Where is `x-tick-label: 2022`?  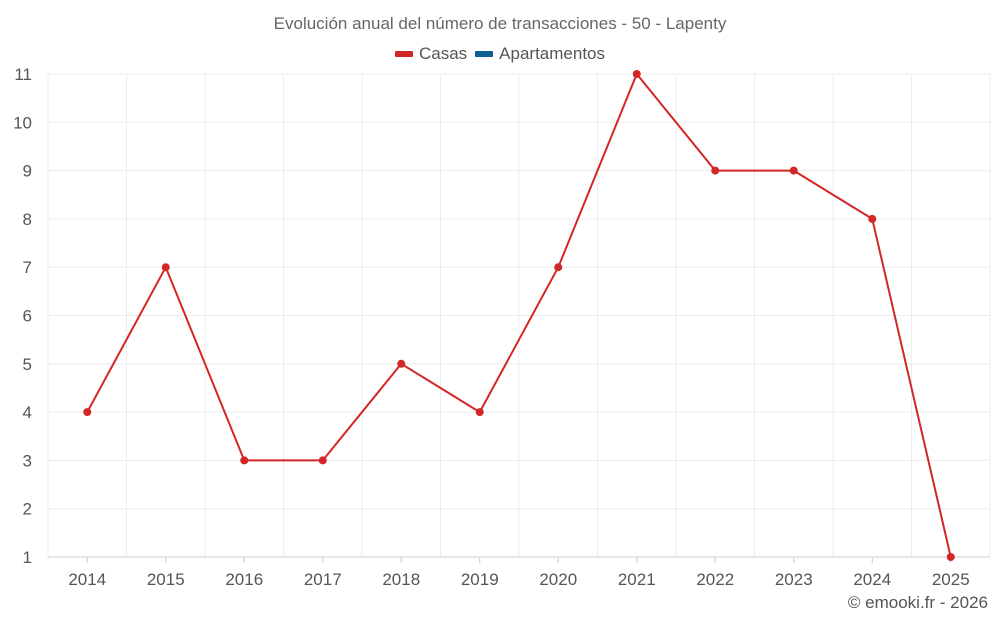 x-tick-label: 2022 is located at coordinates (715, 579).